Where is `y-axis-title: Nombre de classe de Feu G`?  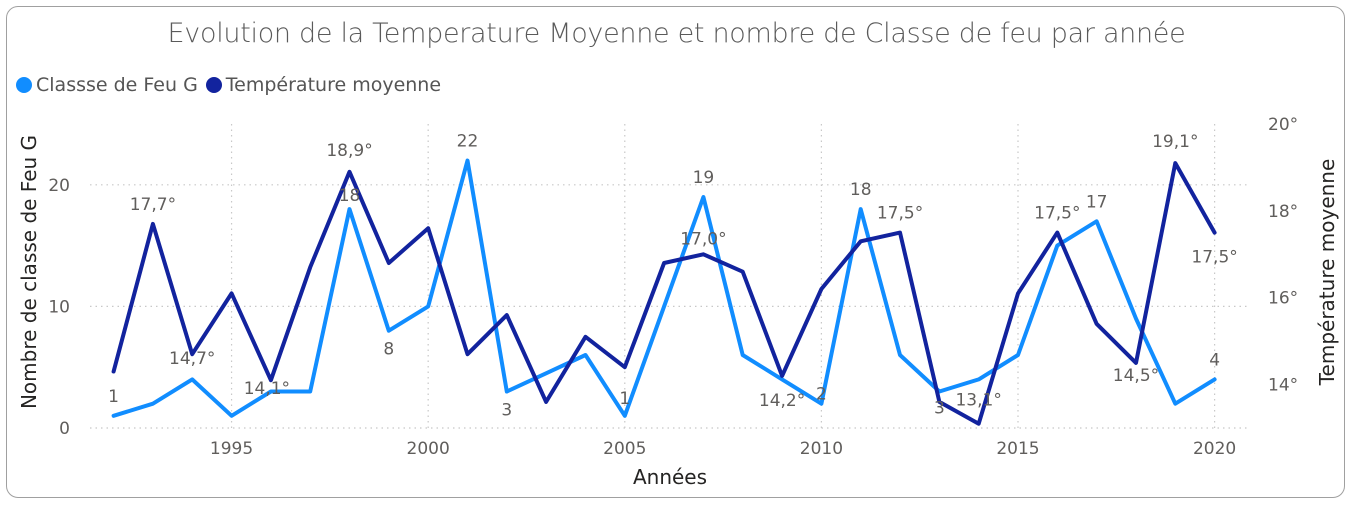 y-axis-title: Nombre de classe de Feu G is located at coordinates (29, 272).